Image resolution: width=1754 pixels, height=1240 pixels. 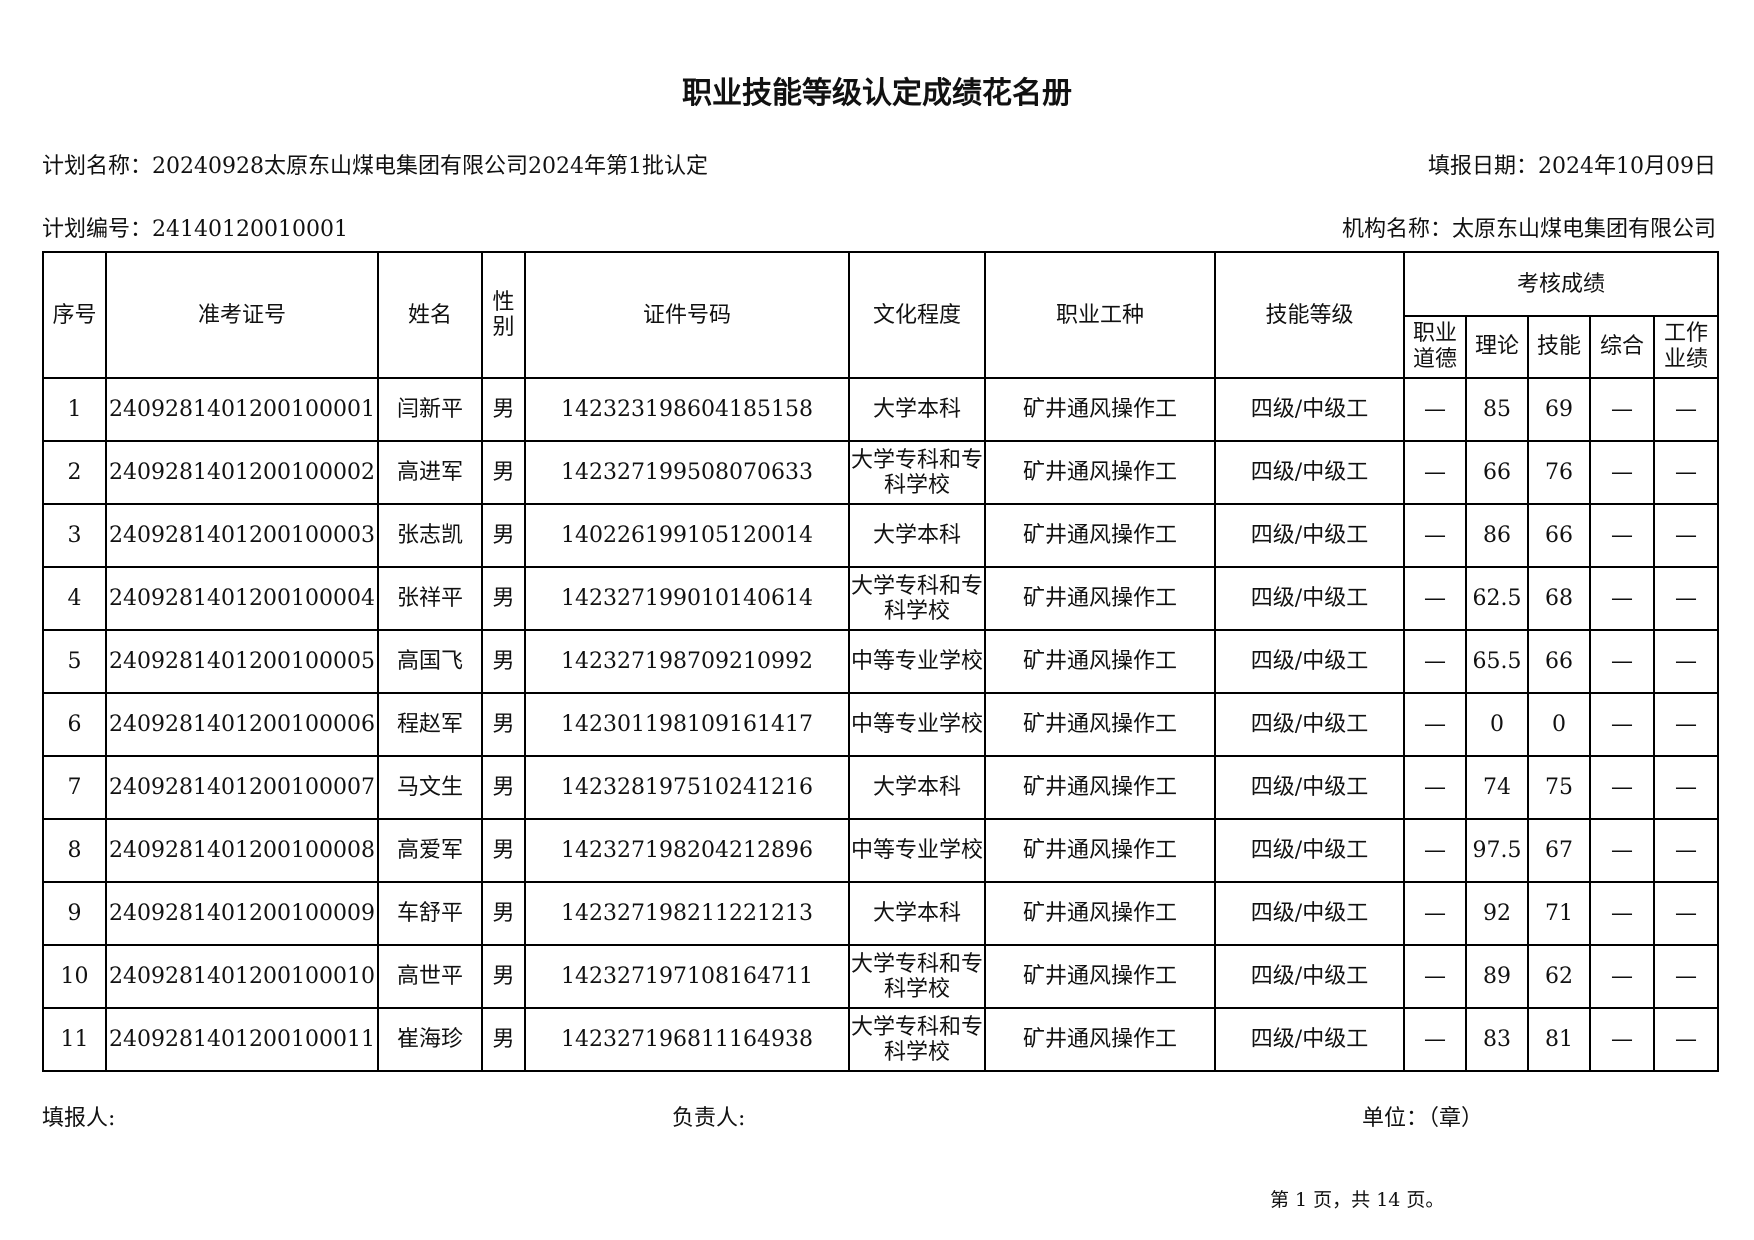 I want to click on cell-theory: 66, so click(x=1497, y=472).